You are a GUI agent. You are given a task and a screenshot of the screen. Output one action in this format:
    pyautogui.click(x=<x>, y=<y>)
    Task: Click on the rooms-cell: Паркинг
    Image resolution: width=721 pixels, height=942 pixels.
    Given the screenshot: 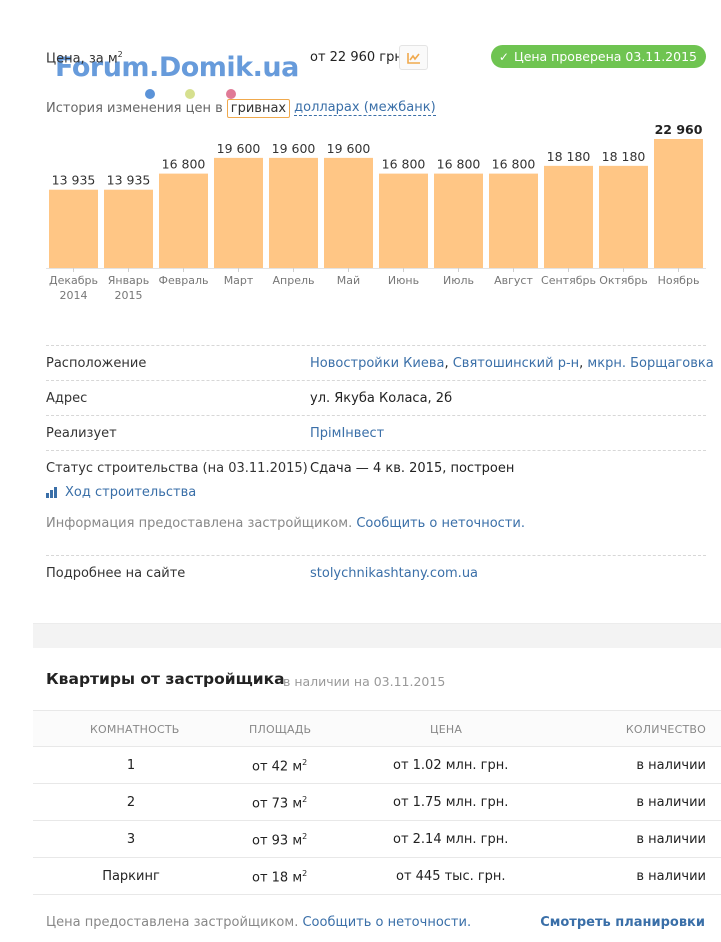 What is the action you would take?
    pyautogui.click(x=131, y=876)
    